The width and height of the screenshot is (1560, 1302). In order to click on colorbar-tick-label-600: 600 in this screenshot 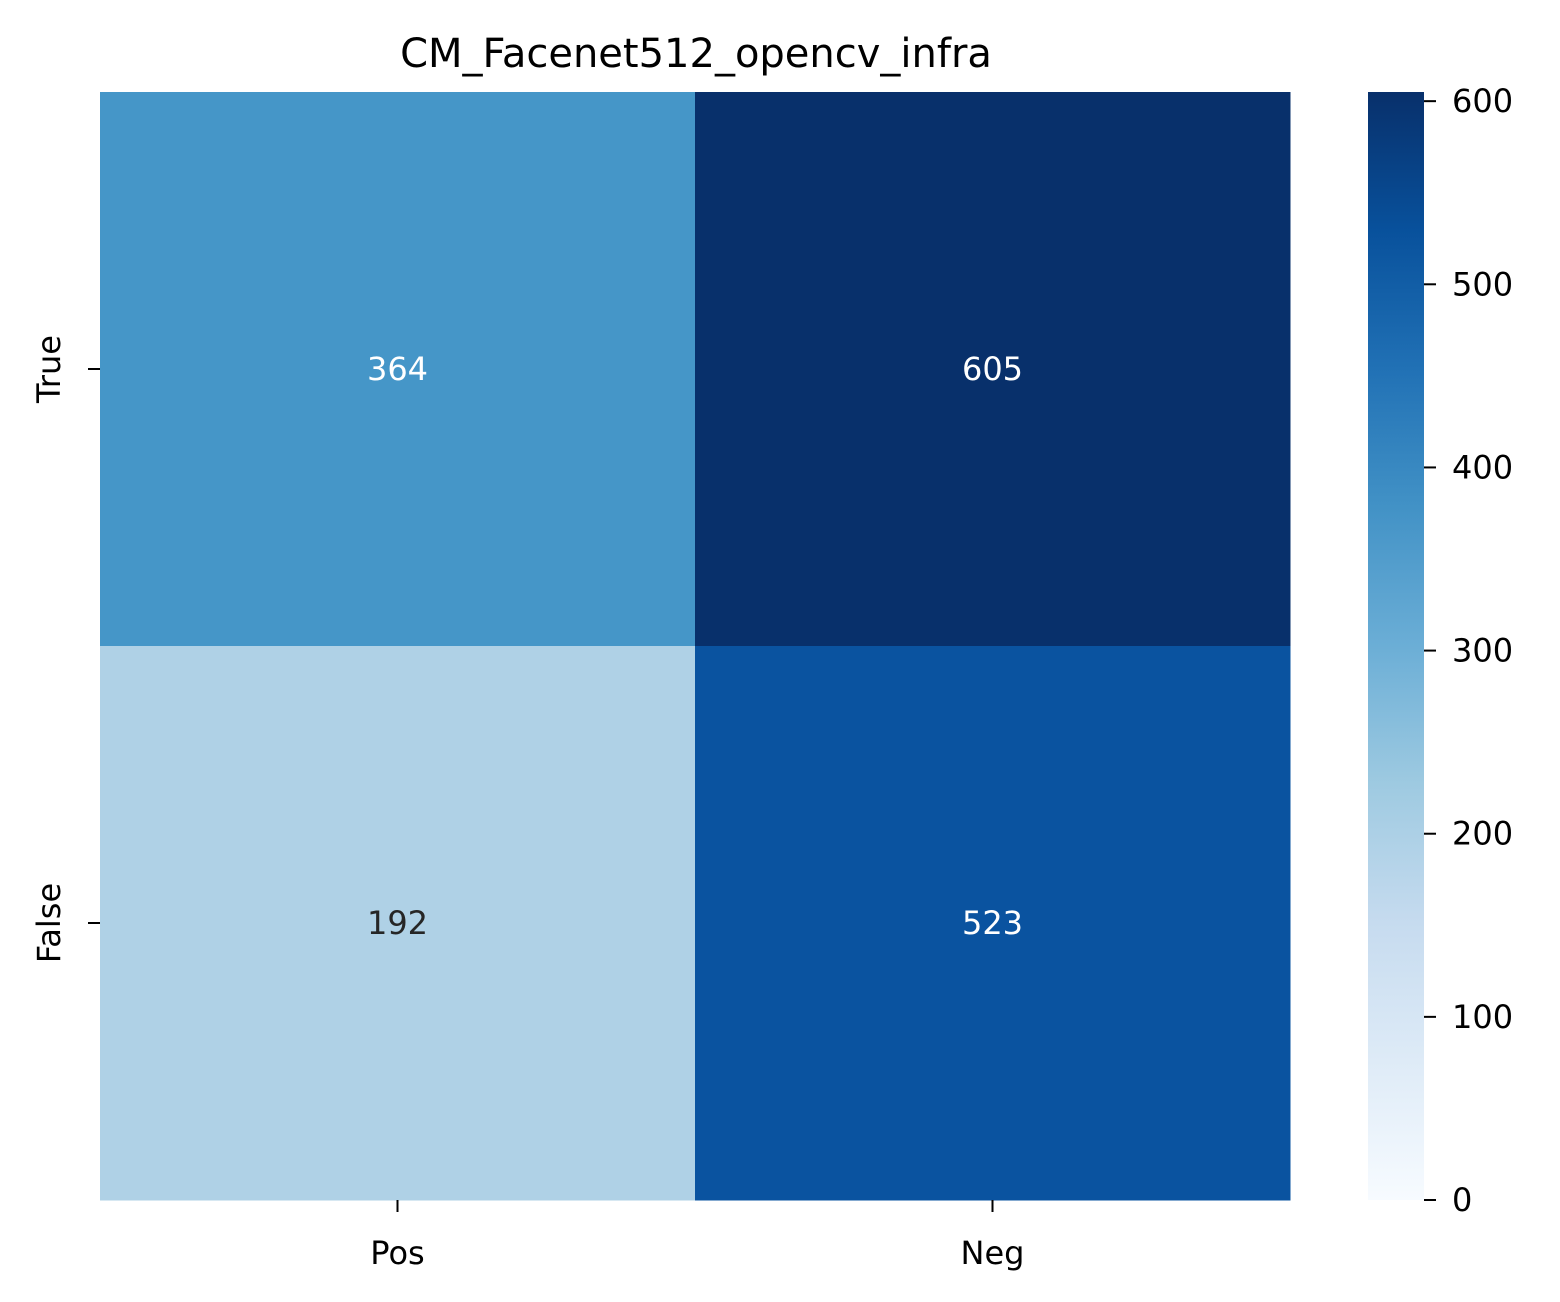, I will do `click(1482, 101)`.